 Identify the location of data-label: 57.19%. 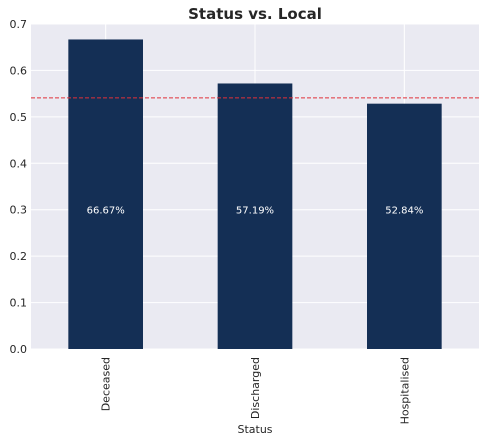
(255, 211).